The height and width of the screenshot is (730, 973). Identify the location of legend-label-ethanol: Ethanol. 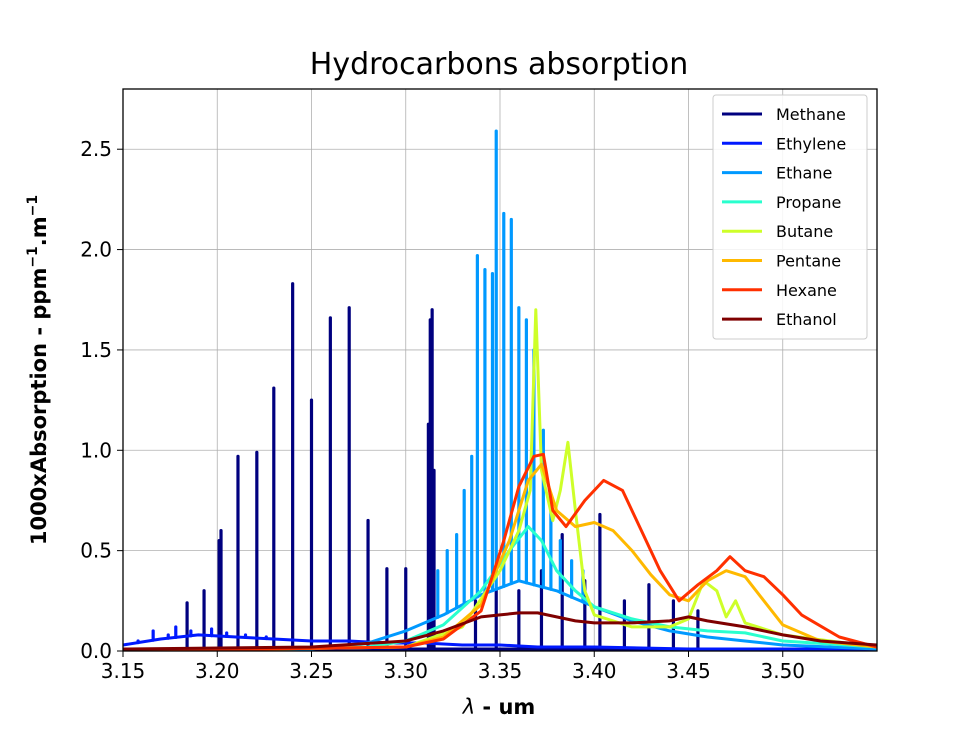
(806, 319).